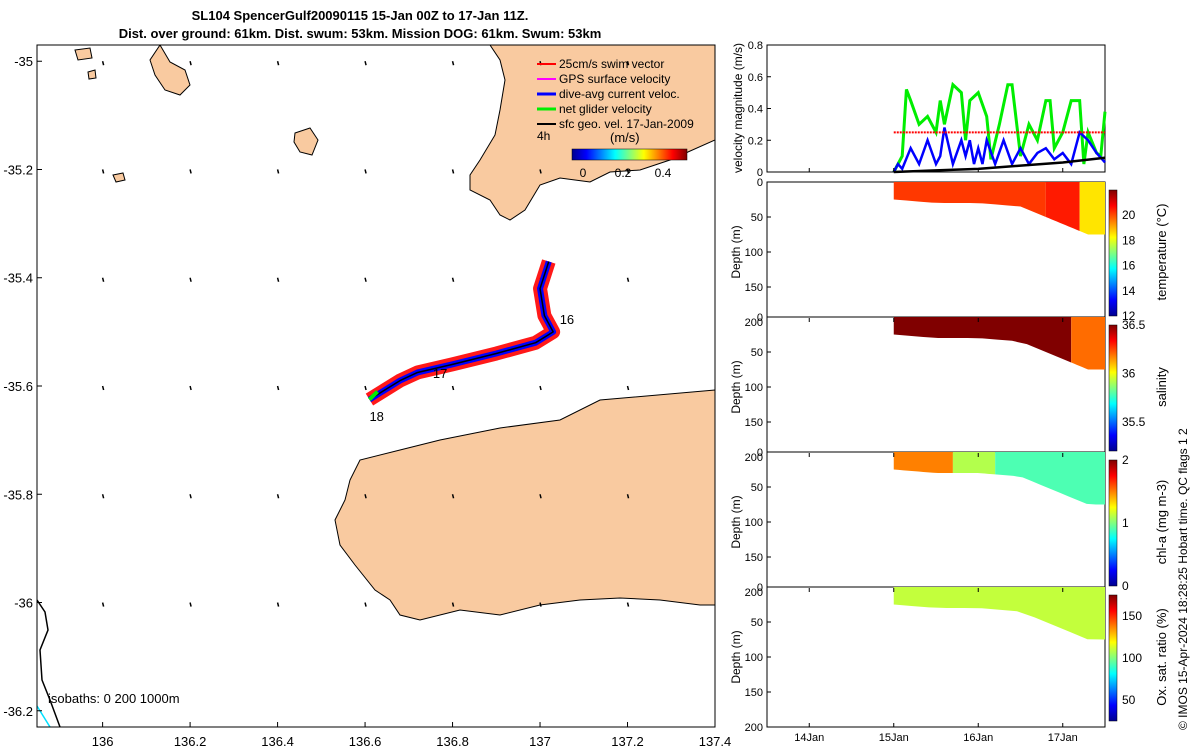 This screenshot has height=750, width=1200. What do you see at coordinates (471, 368) in the screenshot?
I see `track-day-labels: 16 17 18` at bounding box center [471, 368].